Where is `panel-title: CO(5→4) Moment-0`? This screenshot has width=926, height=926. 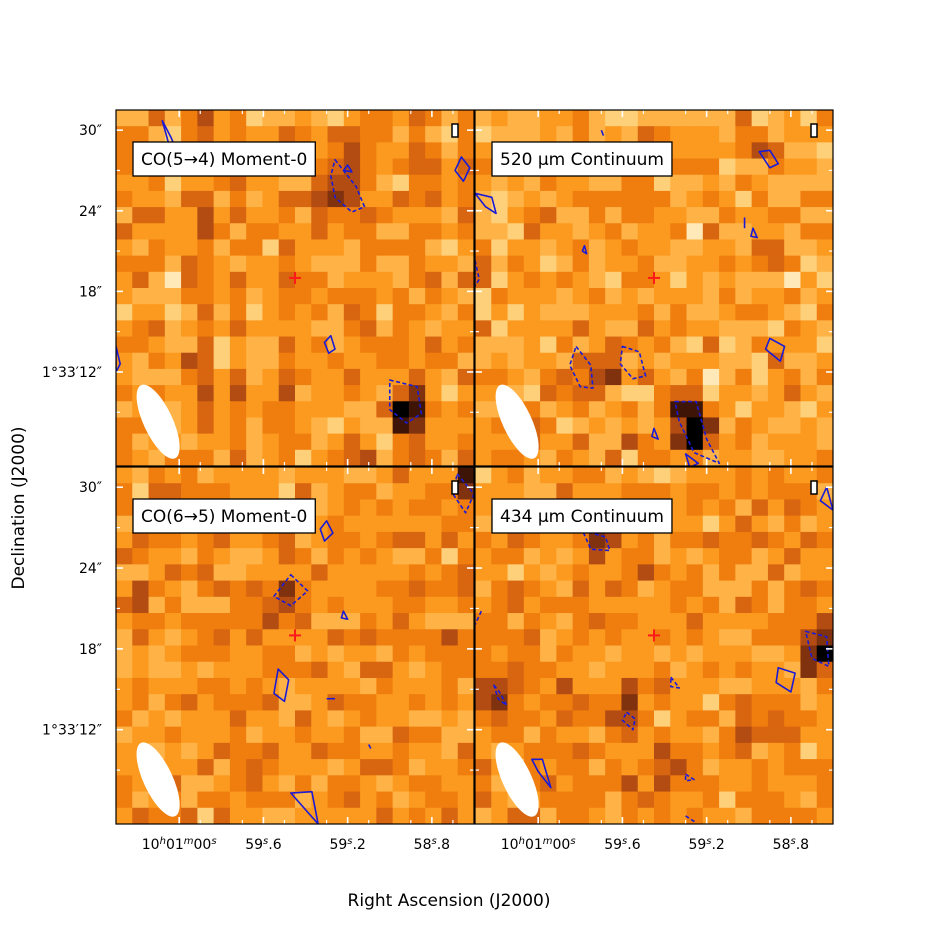
panel-title: CO(5→4) Moment-0 is located at coordinates (224, 160).